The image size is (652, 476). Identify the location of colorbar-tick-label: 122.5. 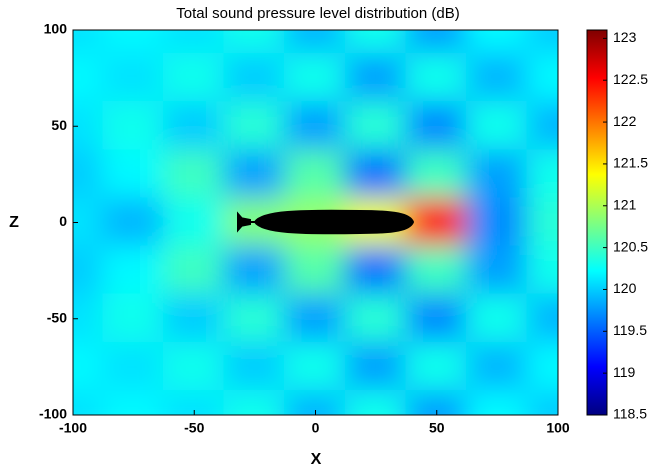
(630, 79).